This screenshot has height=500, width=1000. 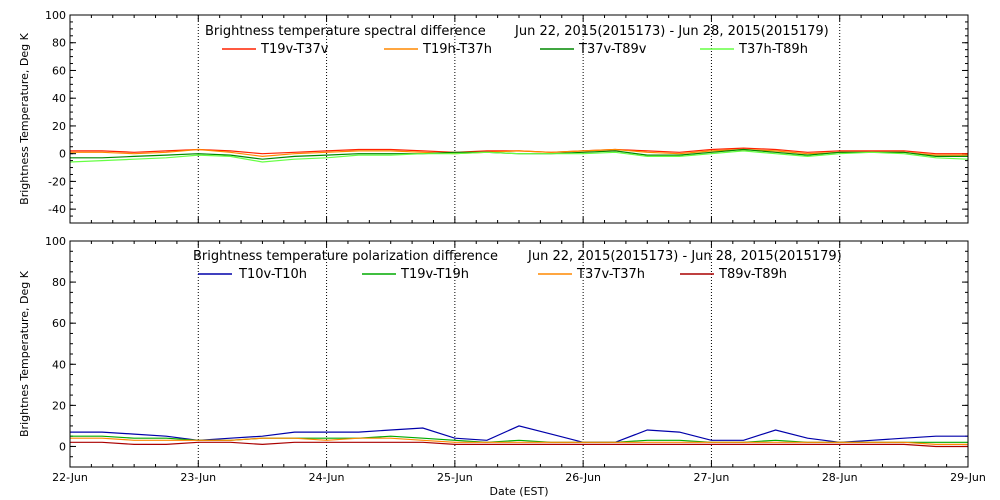 I want to click on series-line-t37v-t37h, so click(x=519, y=441).